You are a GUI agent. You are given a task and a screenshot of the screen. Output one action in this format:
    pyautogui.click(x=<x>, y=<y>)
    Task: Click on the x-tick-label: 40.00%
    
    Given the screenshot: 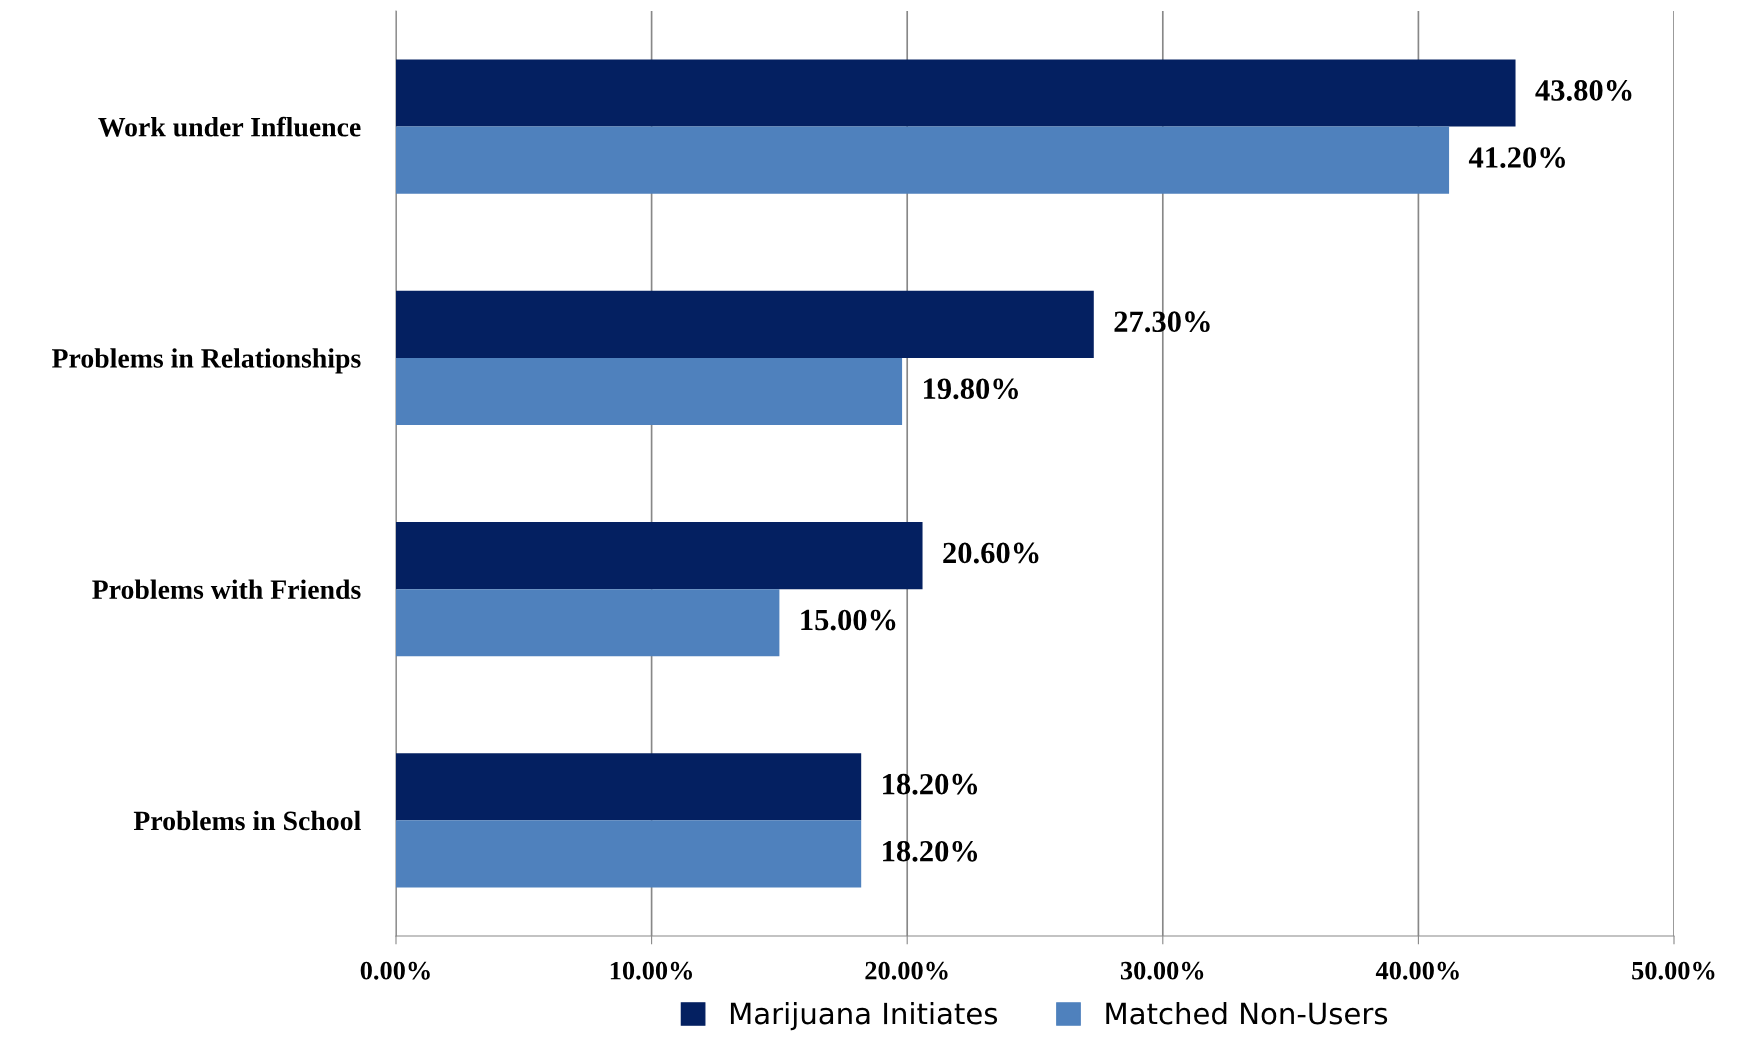 What is the action you would take?
    pyautogui.click(x=1417, y=970)
    